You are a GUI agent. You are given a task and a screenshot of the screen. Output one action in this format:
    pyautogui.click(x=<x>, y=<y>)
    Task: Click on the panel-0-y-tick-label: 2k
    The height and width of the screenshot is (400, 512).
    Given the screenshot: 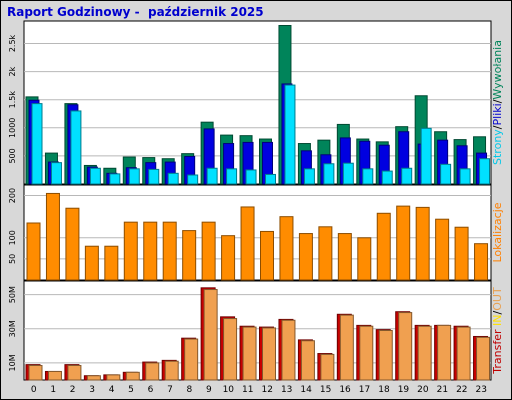 What is the action you would take?
    pyautogui.click(x=12, y=71)
    